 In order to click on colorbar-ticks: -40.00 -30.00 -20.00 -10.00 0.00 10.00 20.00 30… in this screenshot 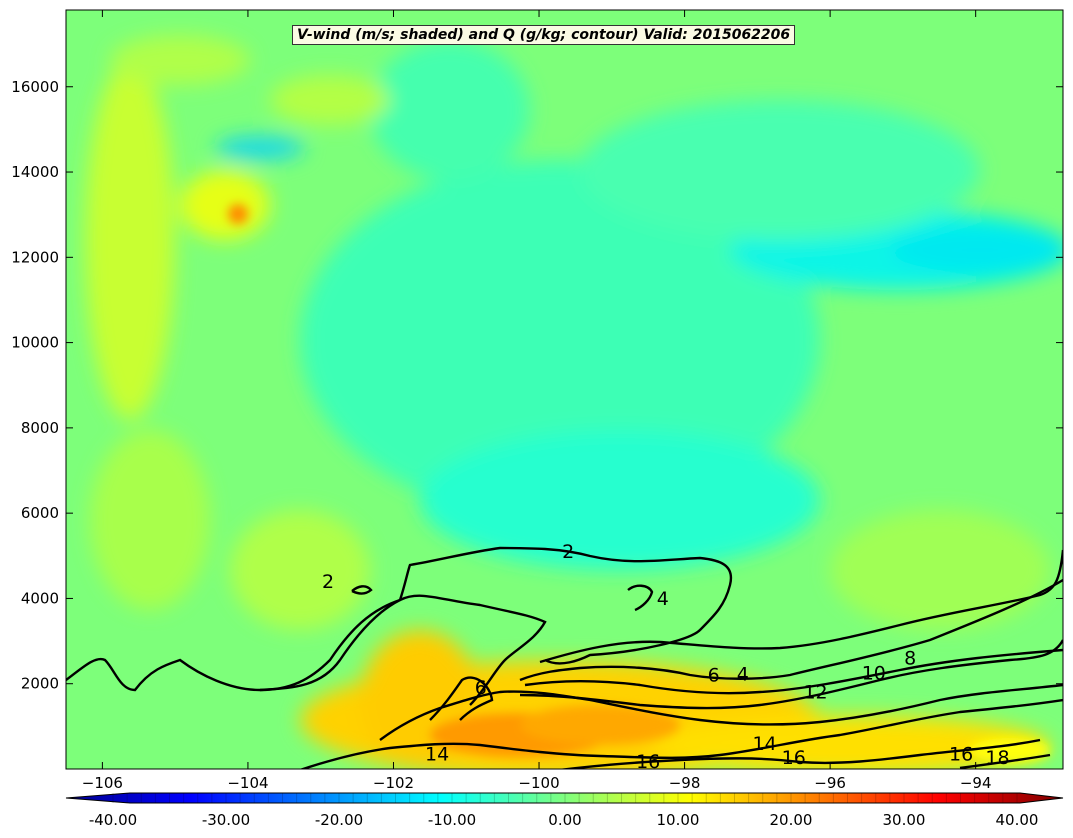, I will do `click(564, 811)`.